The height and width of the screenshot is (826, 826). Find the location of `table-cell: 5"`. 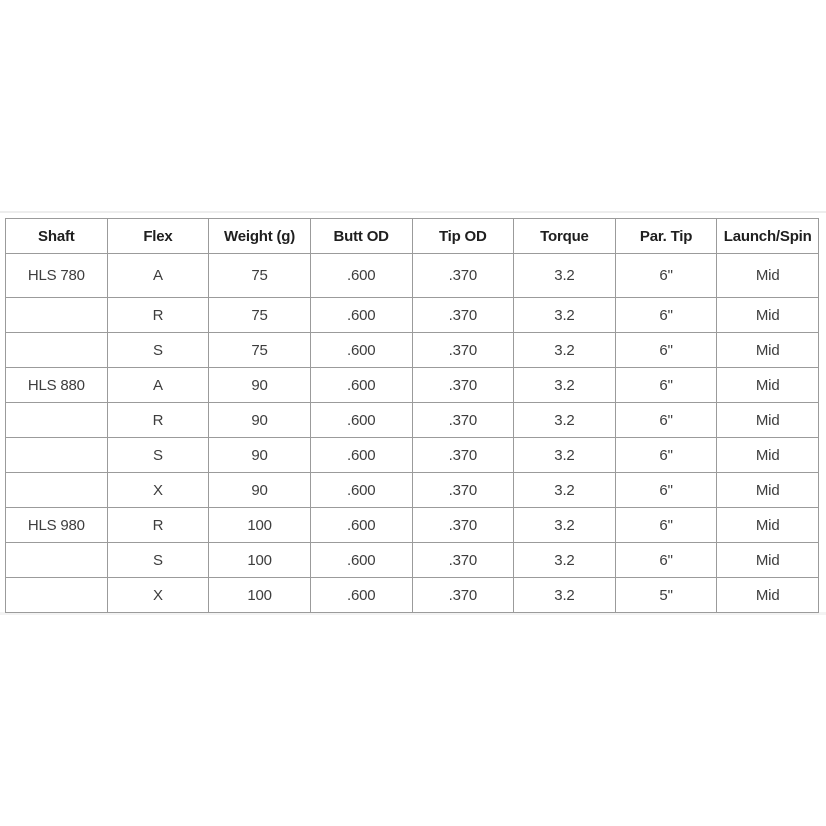

table-cell: 5" is located at coordinates (666, 595).